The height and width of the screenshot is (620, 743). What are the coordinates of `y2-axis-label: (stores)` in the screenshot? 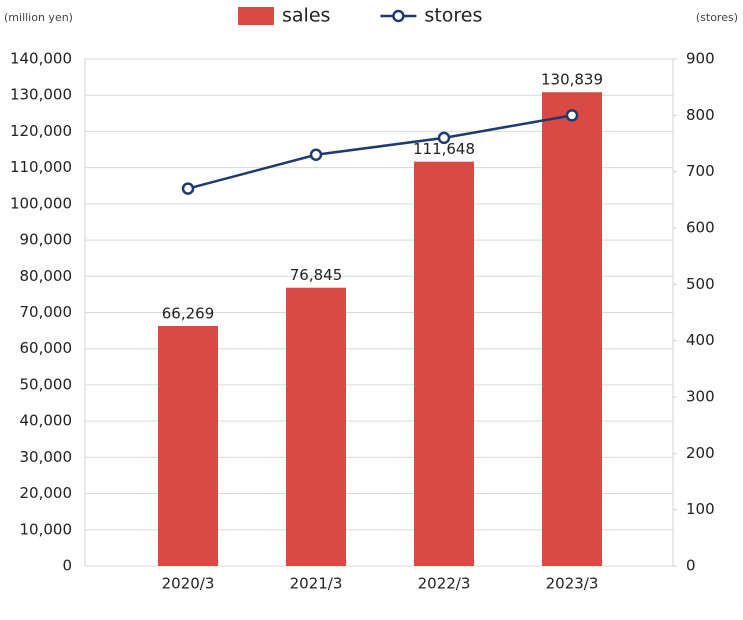 It's located at (717, 17).